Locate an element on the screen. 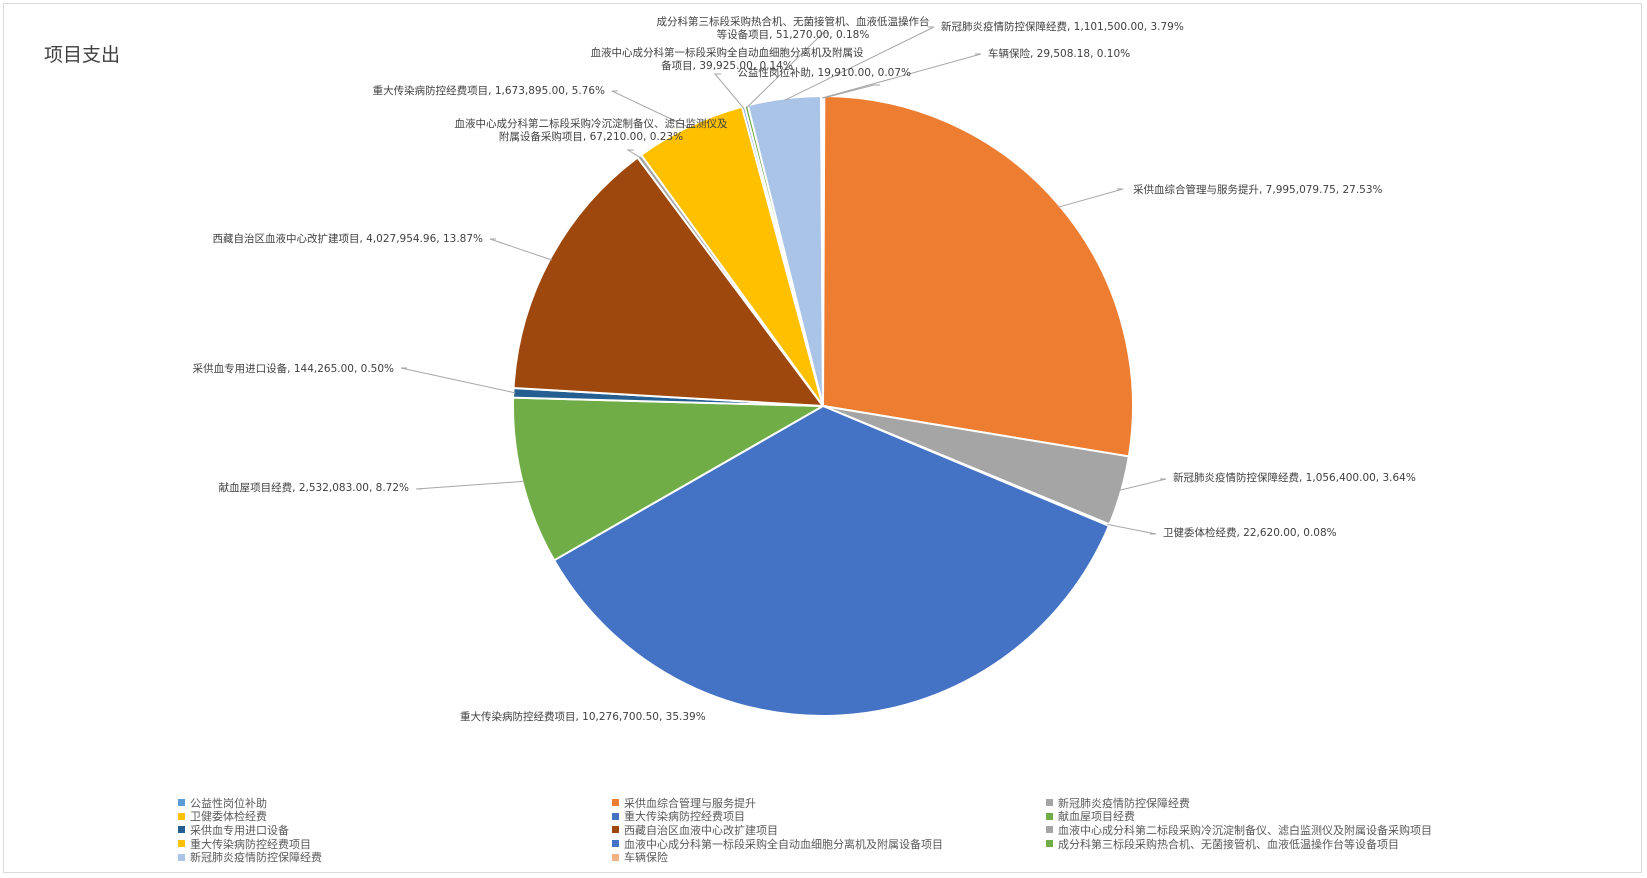  legend-item-9: 重大传染病防控经费项目 is located at coordinates (395, 844).